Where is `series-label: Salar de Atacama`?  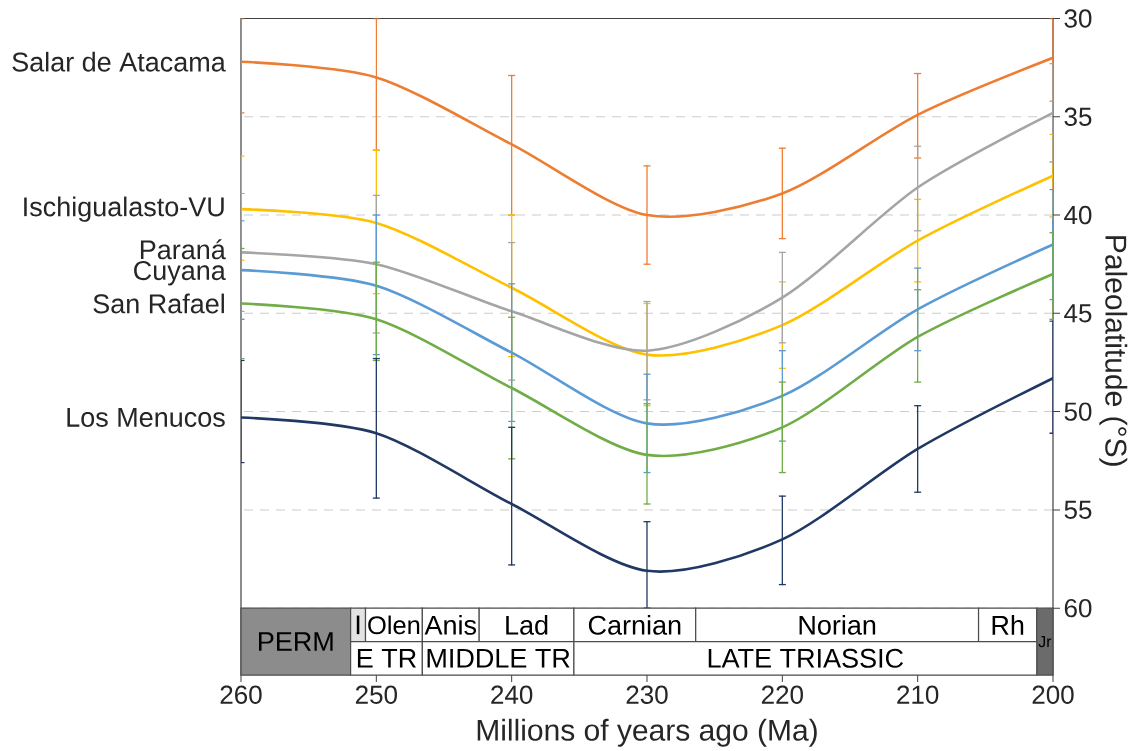
series-label: Salar de Atacama is located at coordinates (119, 61).